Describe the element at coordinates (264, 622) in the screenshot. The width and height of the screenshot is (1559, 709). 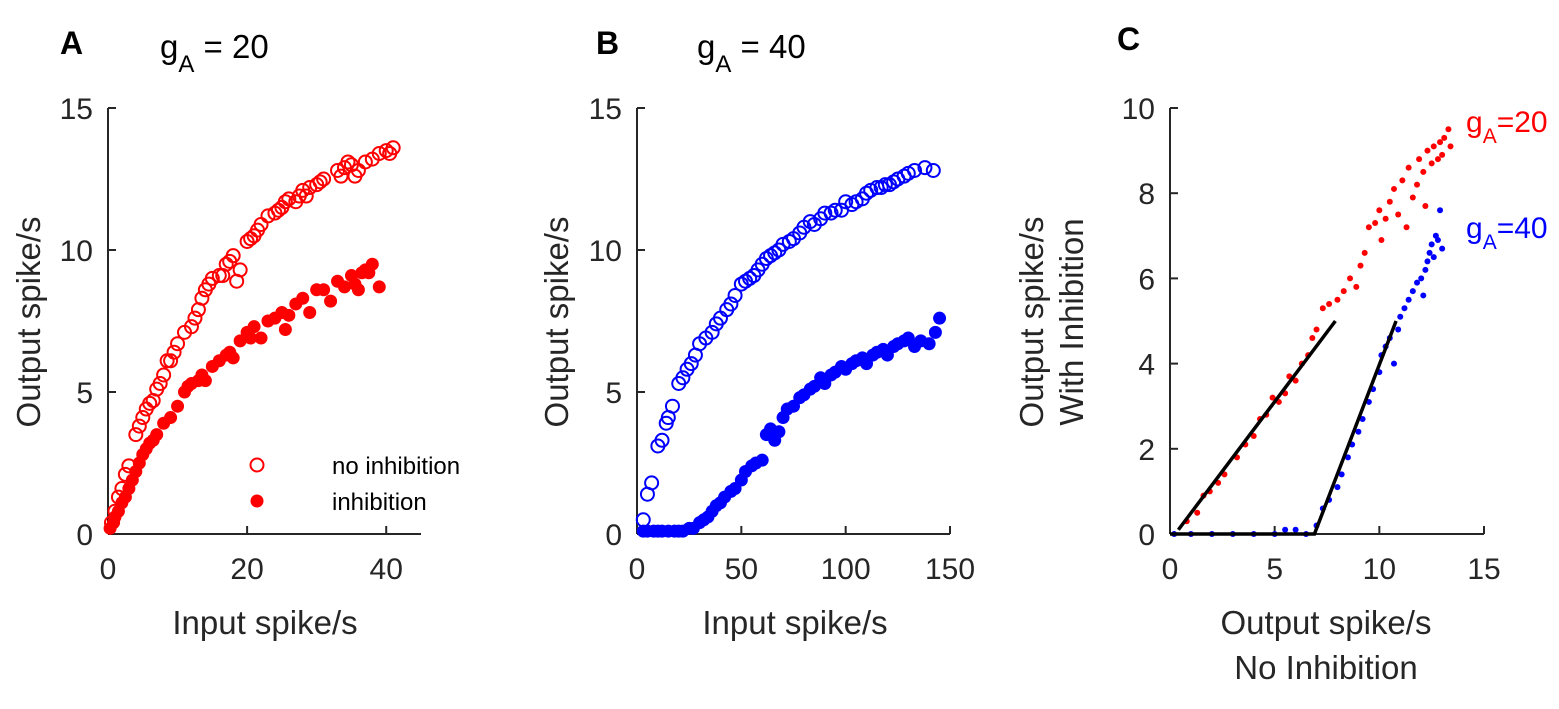
I see `panel-a-x-label: Input spike/s` at that location.